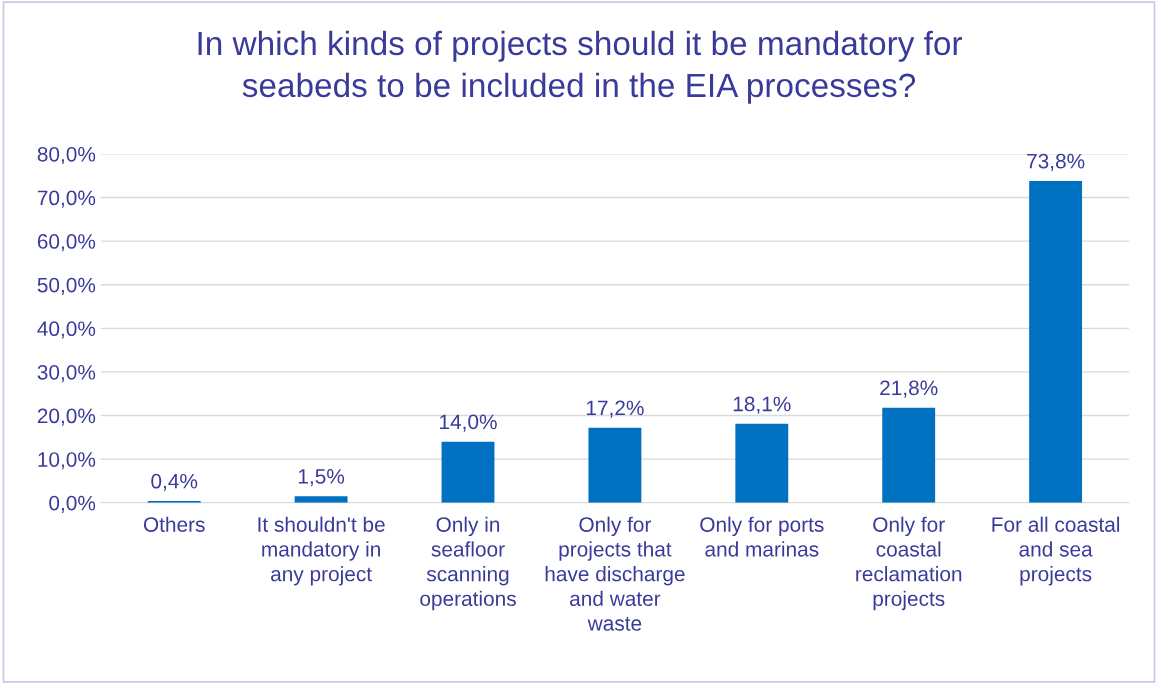 Image resolution: width=1158 pixels, height=684 pixels. Describe the element at coordinates (72, 504) in the screenshot. I see `y-tick-label: 0,0%` at that location.